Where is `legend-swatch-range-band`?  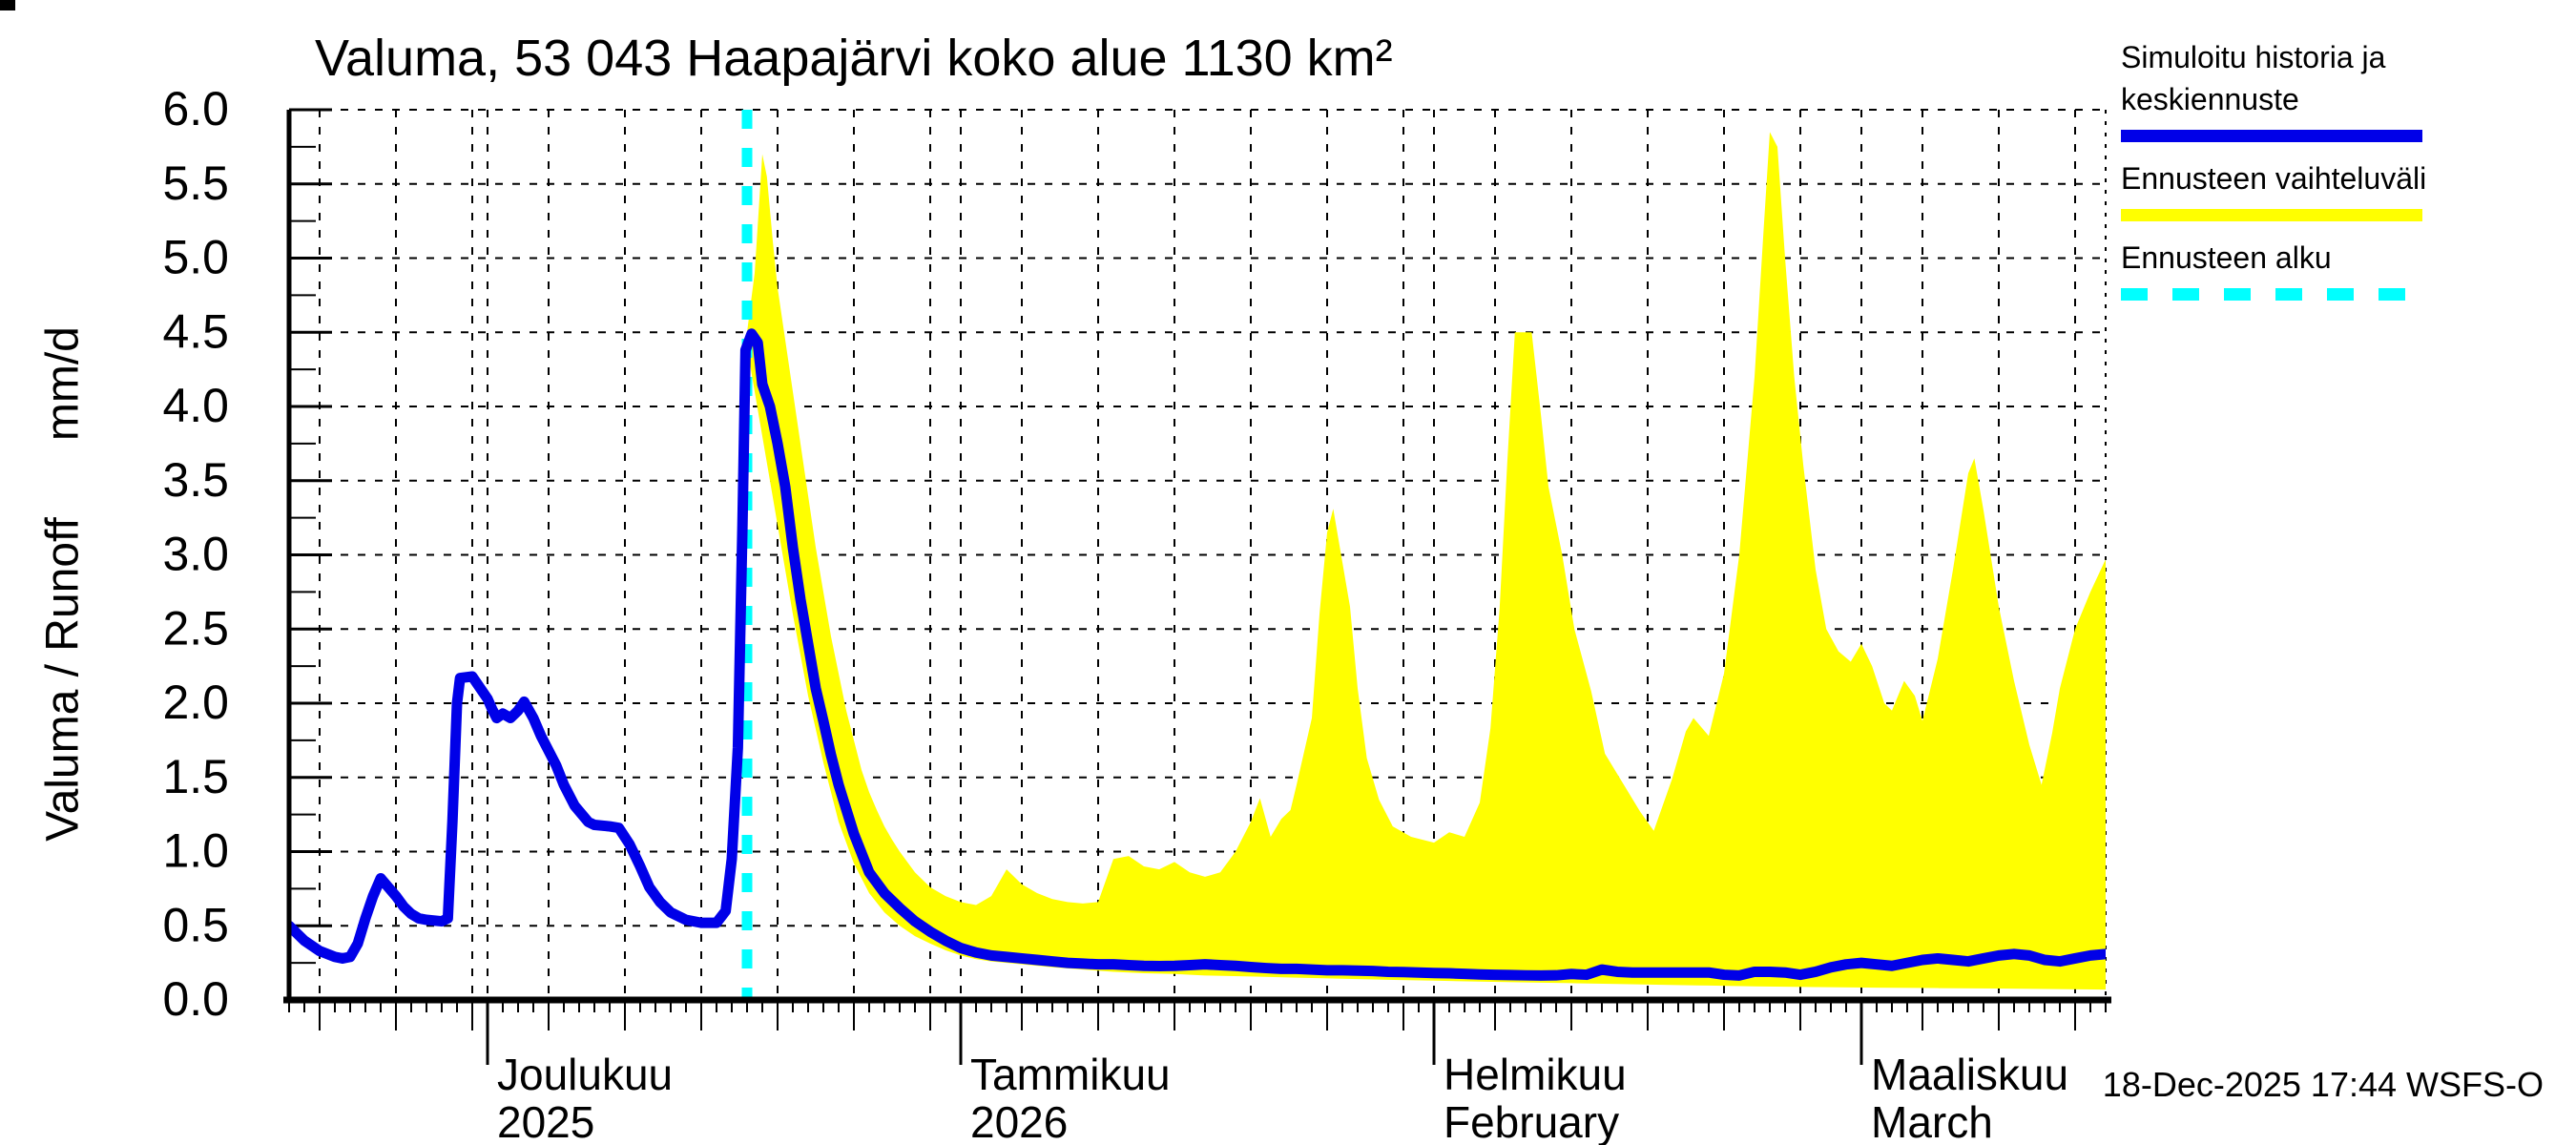 legend-swatch-range-band is located at coordinates (2271, 215).